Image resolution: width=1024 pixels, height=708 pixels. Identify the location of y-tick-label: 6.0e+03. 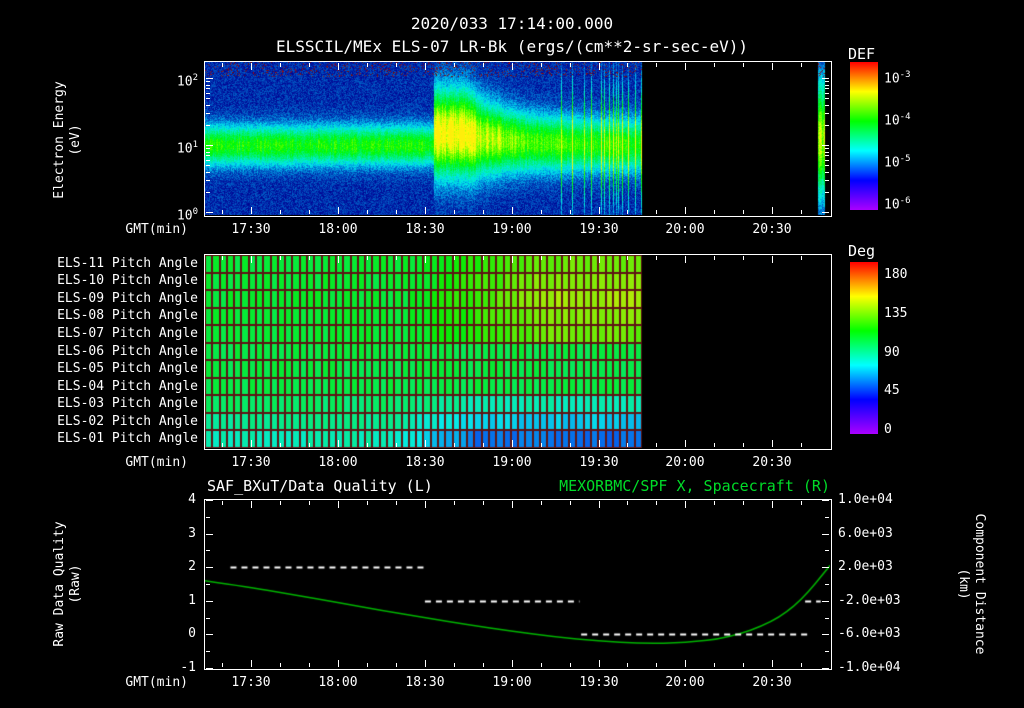
(865, 533).